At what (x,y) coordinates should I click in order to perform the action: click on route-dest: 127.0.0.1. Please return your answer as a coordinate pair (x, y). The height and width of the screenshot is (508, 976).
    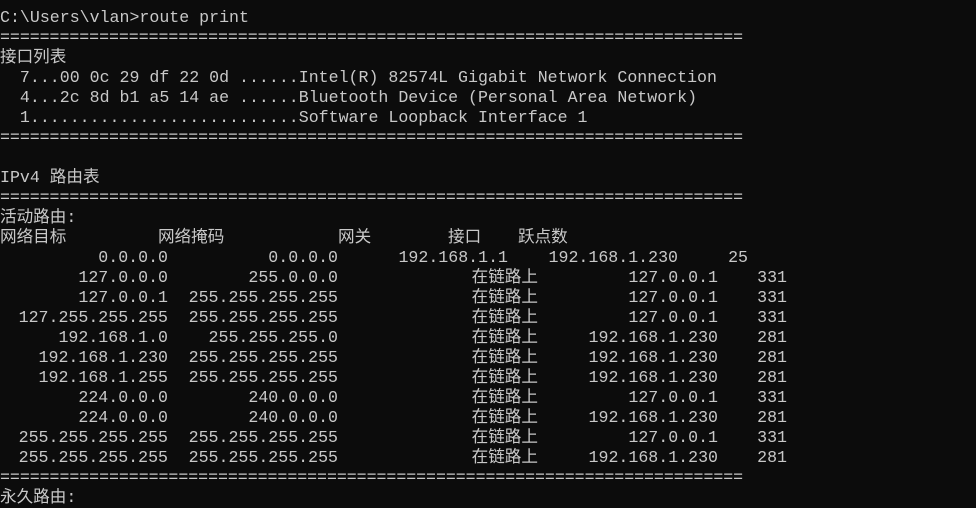
    Looking at the image, I should click on (123, 297).